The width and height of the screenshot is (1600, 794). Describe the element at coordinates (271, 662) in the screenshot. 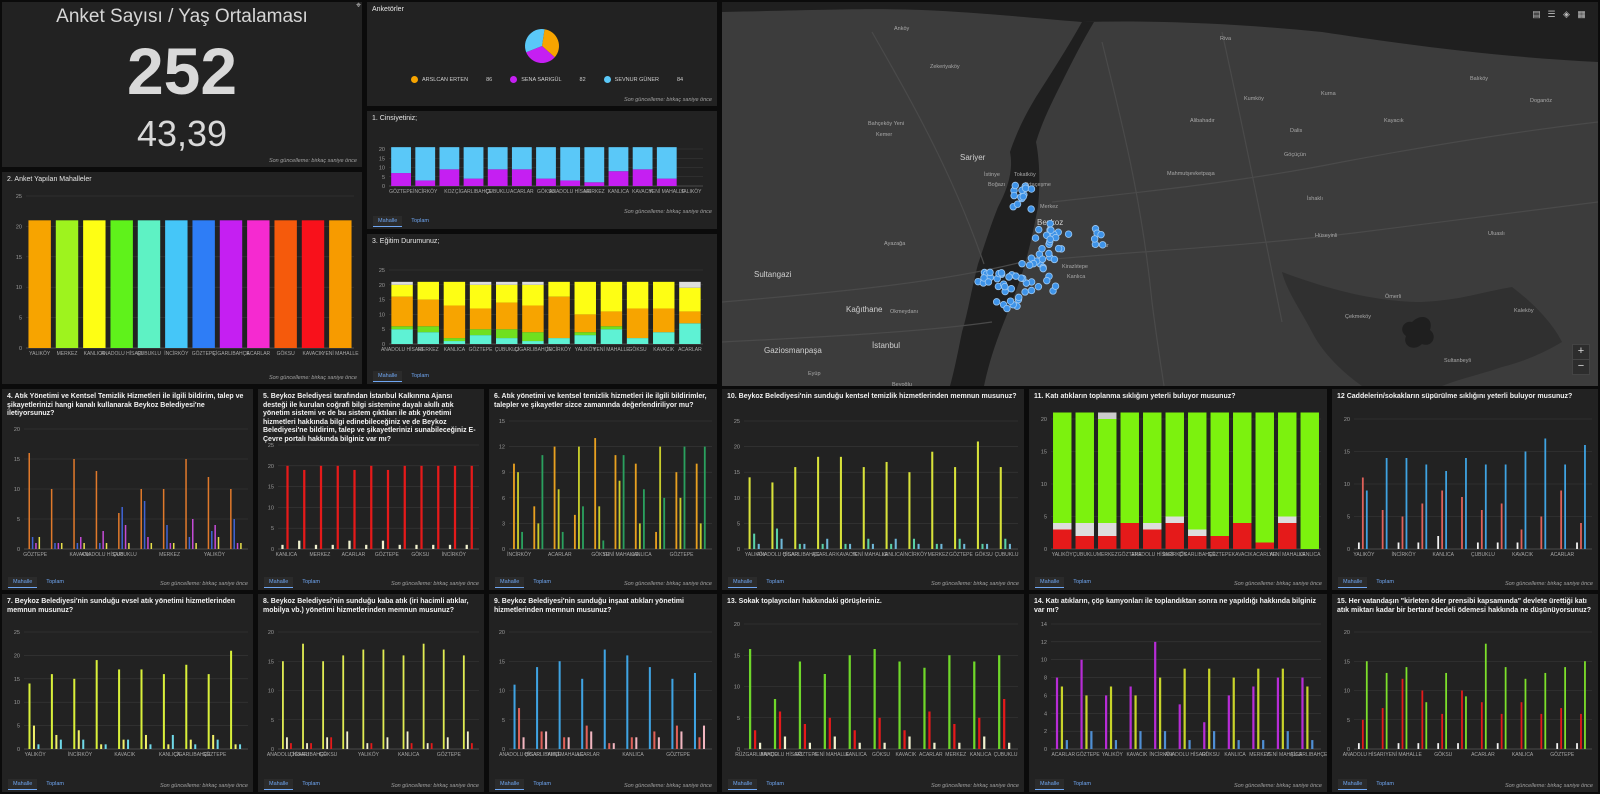

I see `y-tick-label: 15` at that location.